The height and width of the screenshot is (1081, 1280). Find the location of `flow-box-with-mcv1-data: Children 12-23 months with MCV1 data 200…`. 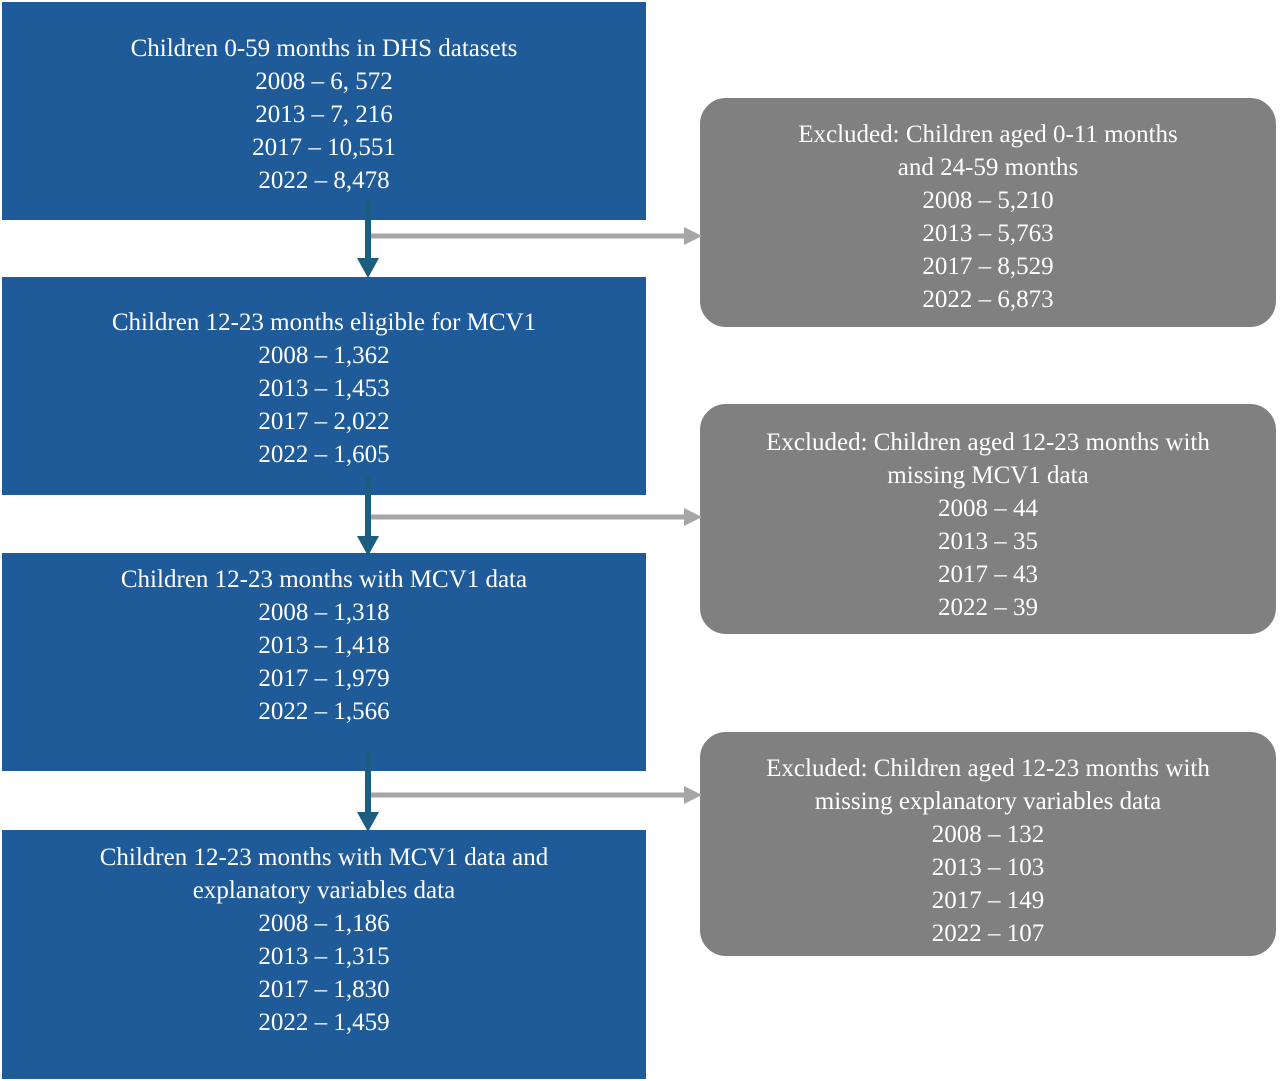

flow-box-with-mcv1-data: Children 12-23 months with MCV1 data 200… is located at coordinates (324, 662).